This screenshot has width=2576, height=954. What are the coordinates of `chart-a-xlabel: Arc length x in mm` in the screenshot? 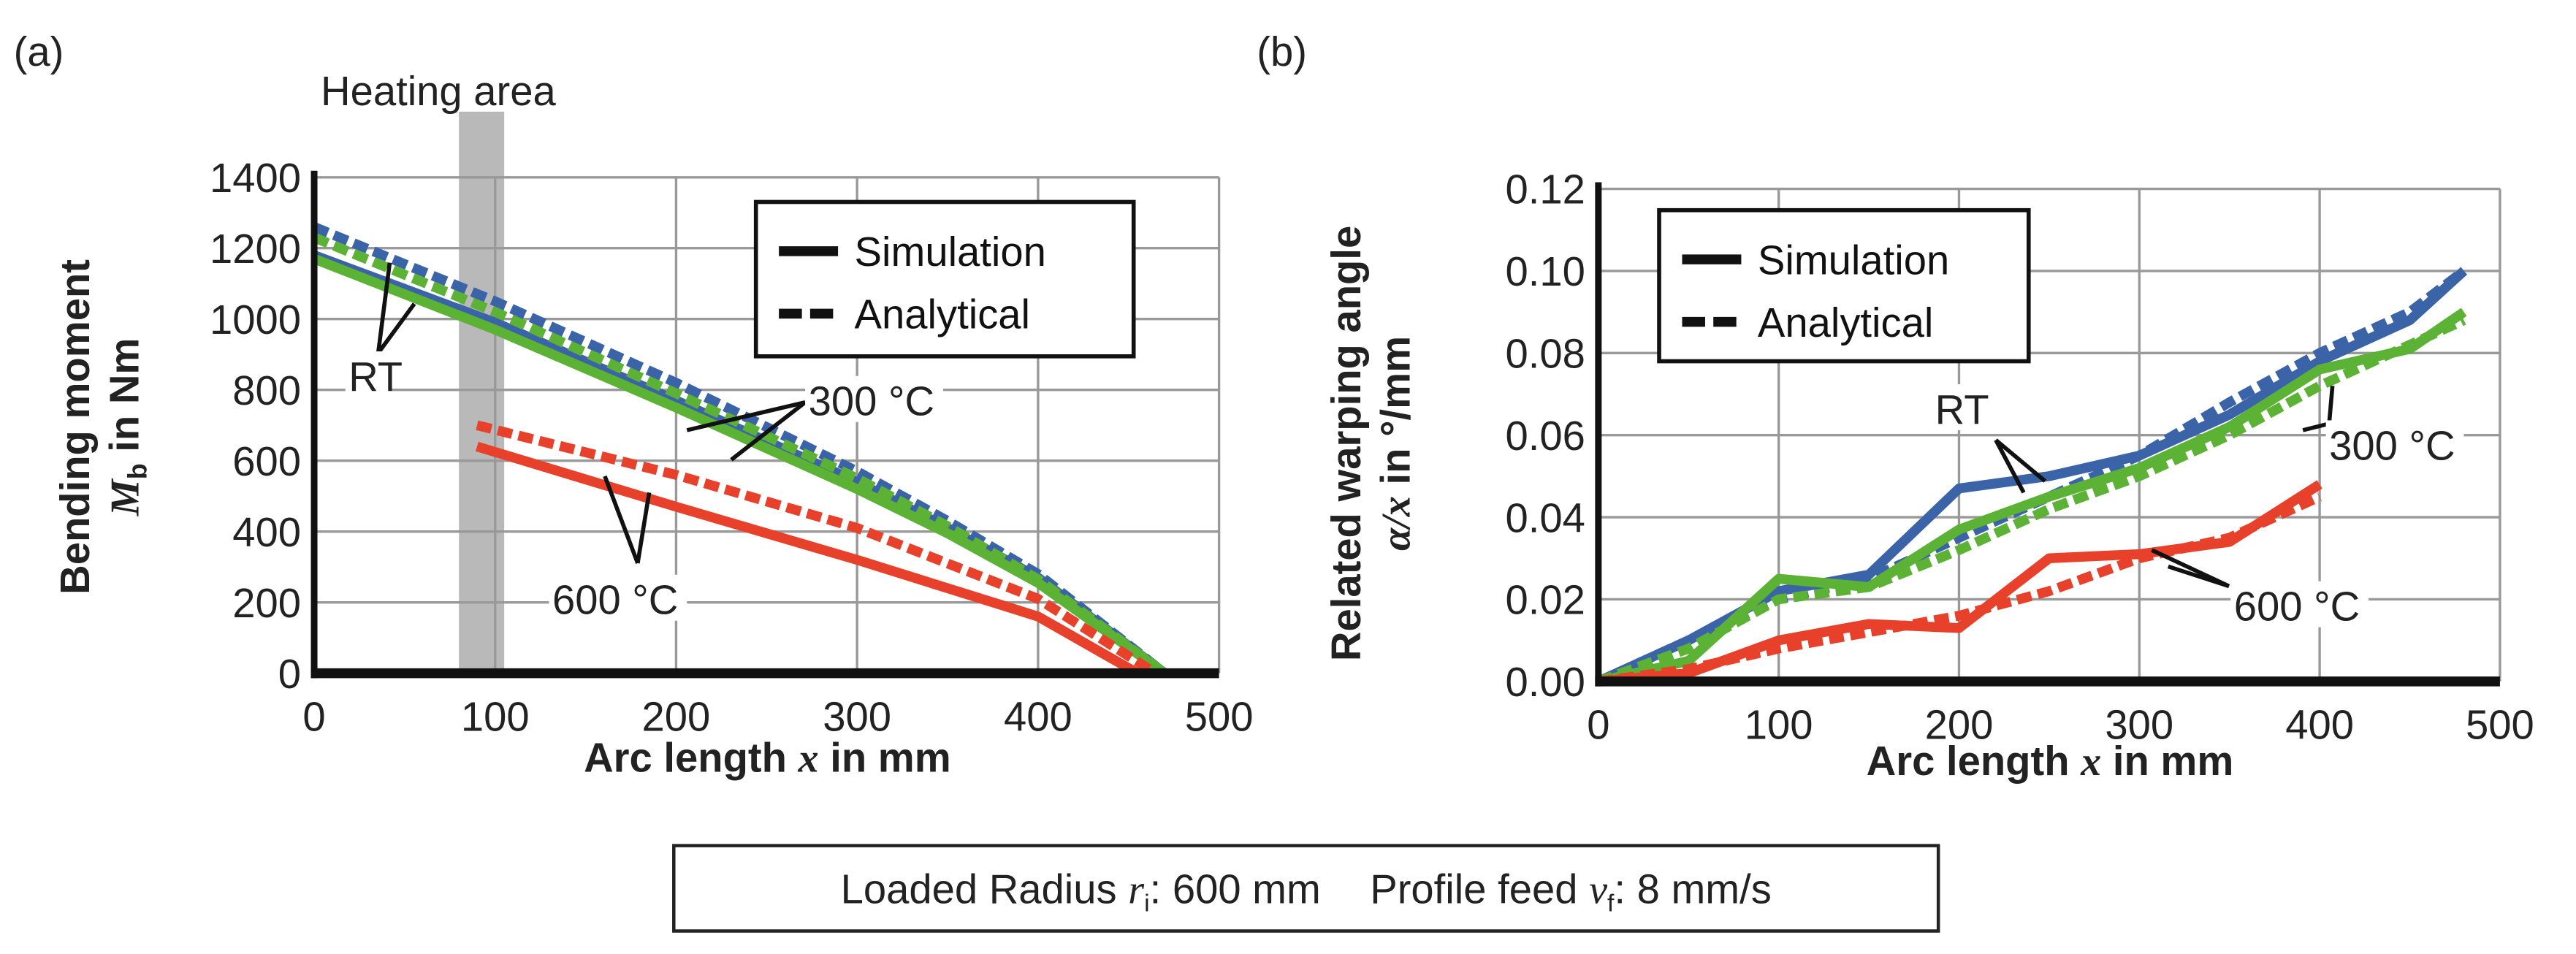 It's located at (768, 757).